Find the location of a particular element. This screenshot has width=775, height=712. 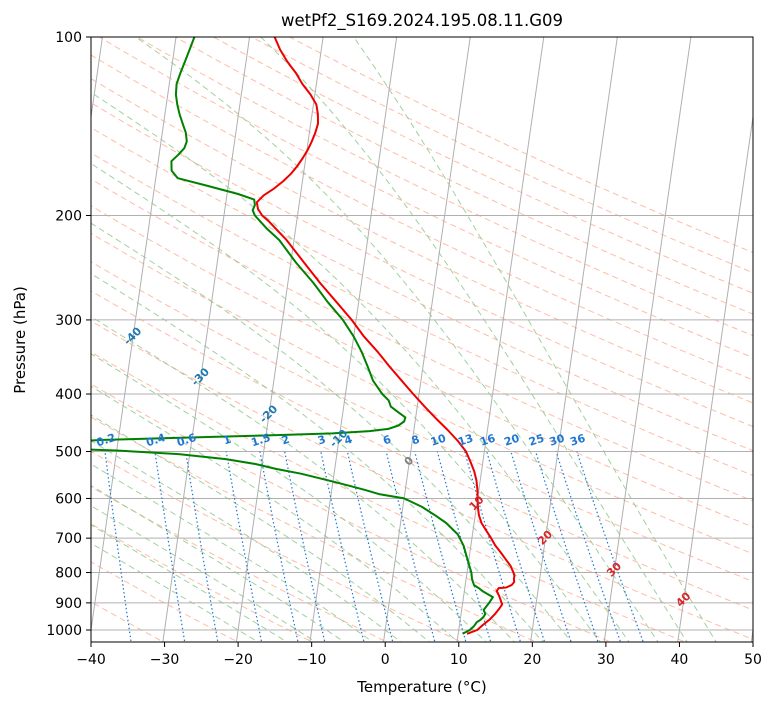

x-tick-label: −20 is located at coordinates (238, 660).